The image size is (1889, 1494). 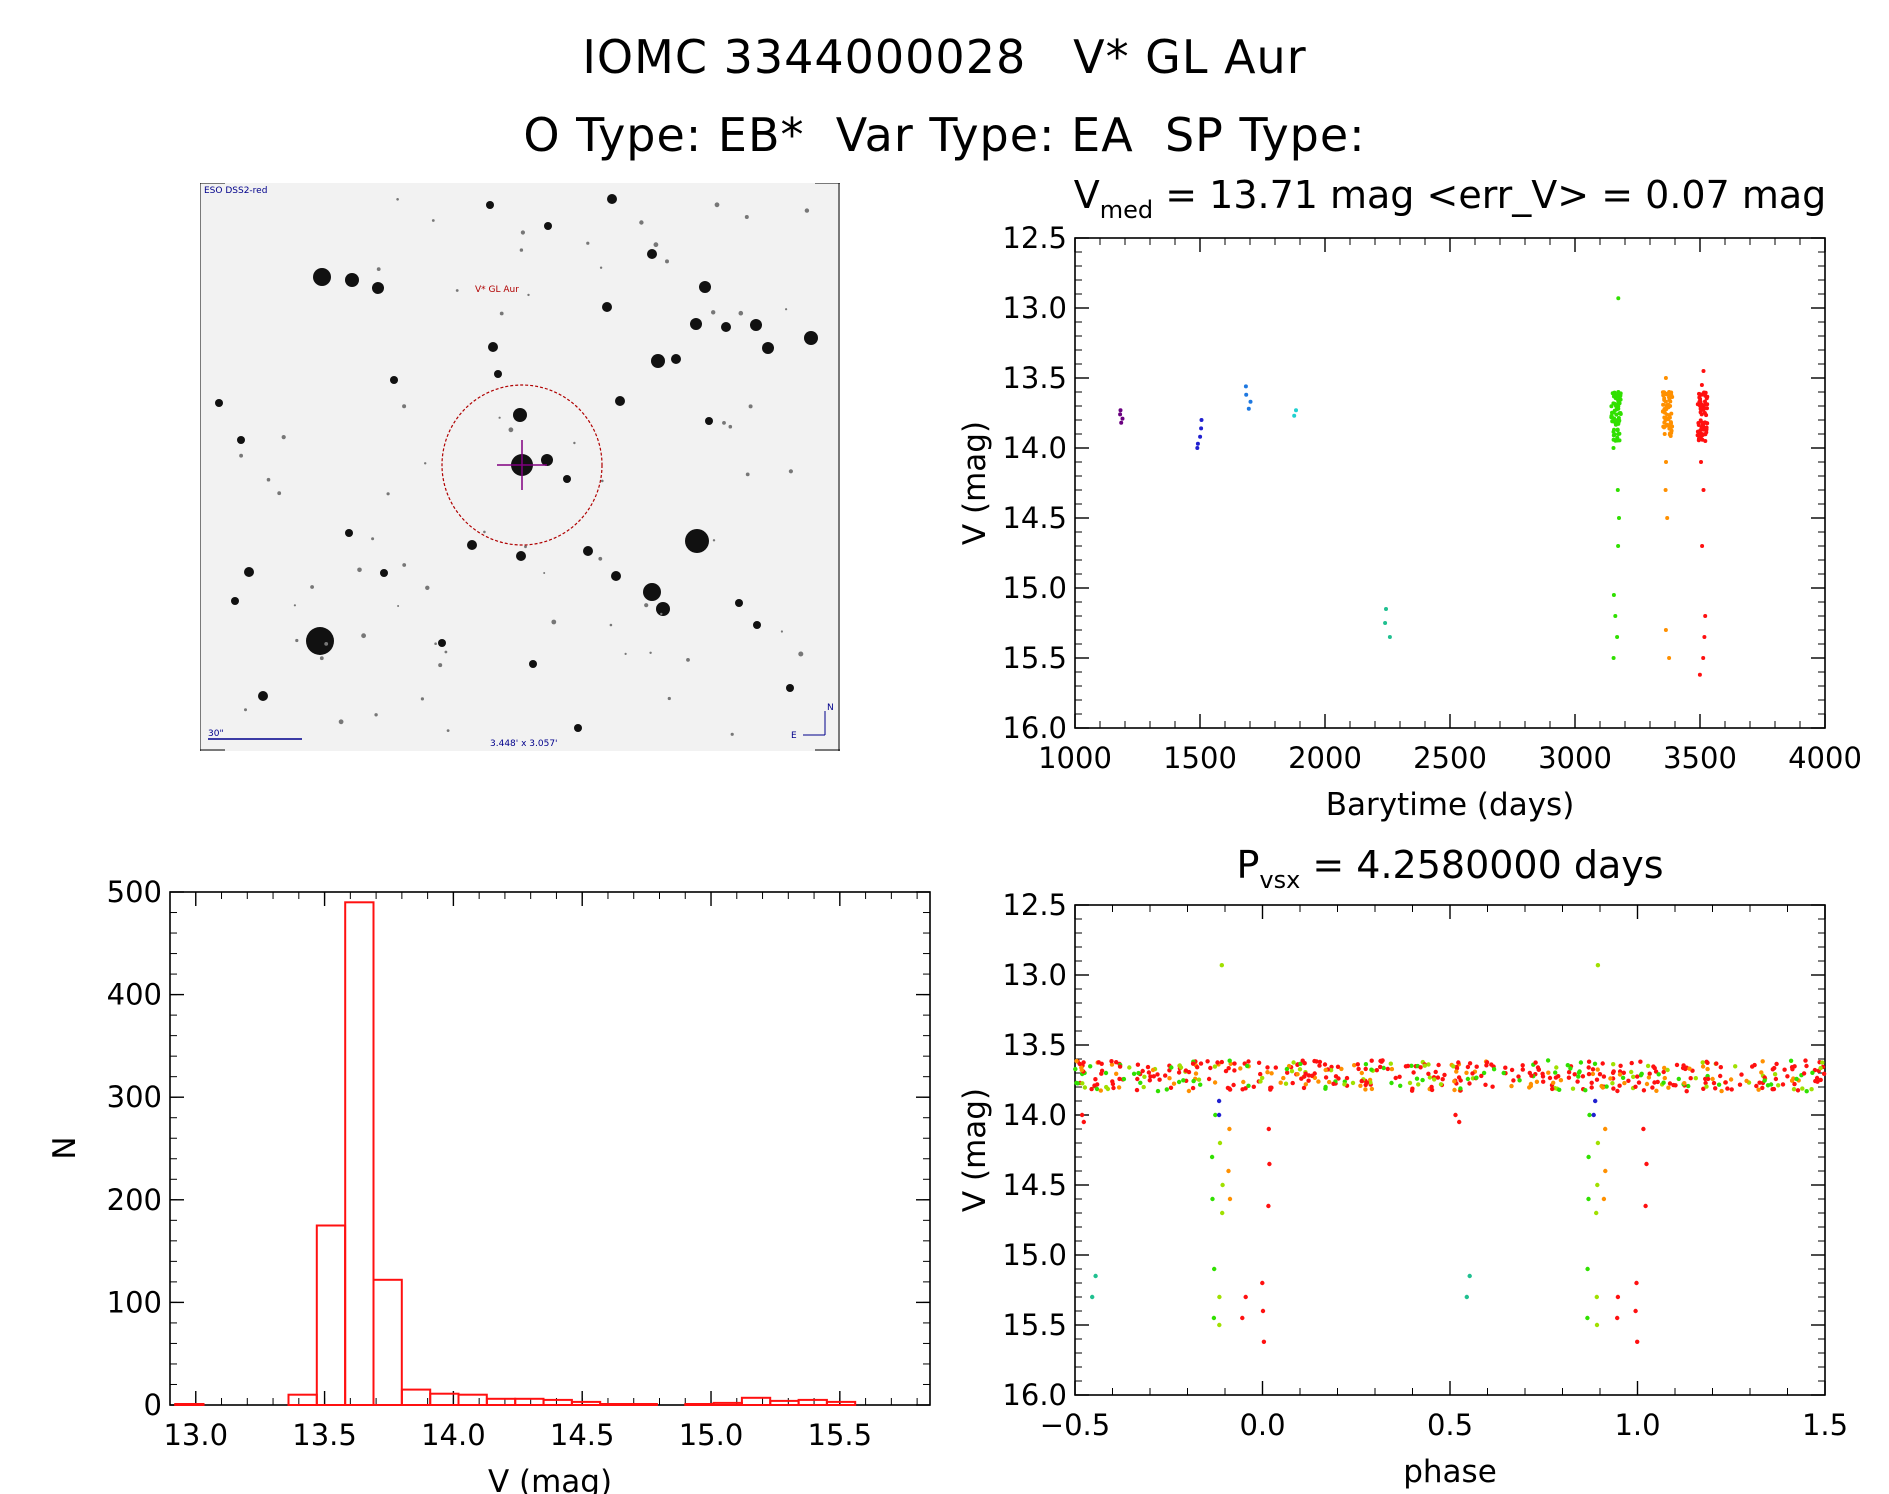 I want to click on x-tick-label: 1.0, so click(x=1637, y=1425).